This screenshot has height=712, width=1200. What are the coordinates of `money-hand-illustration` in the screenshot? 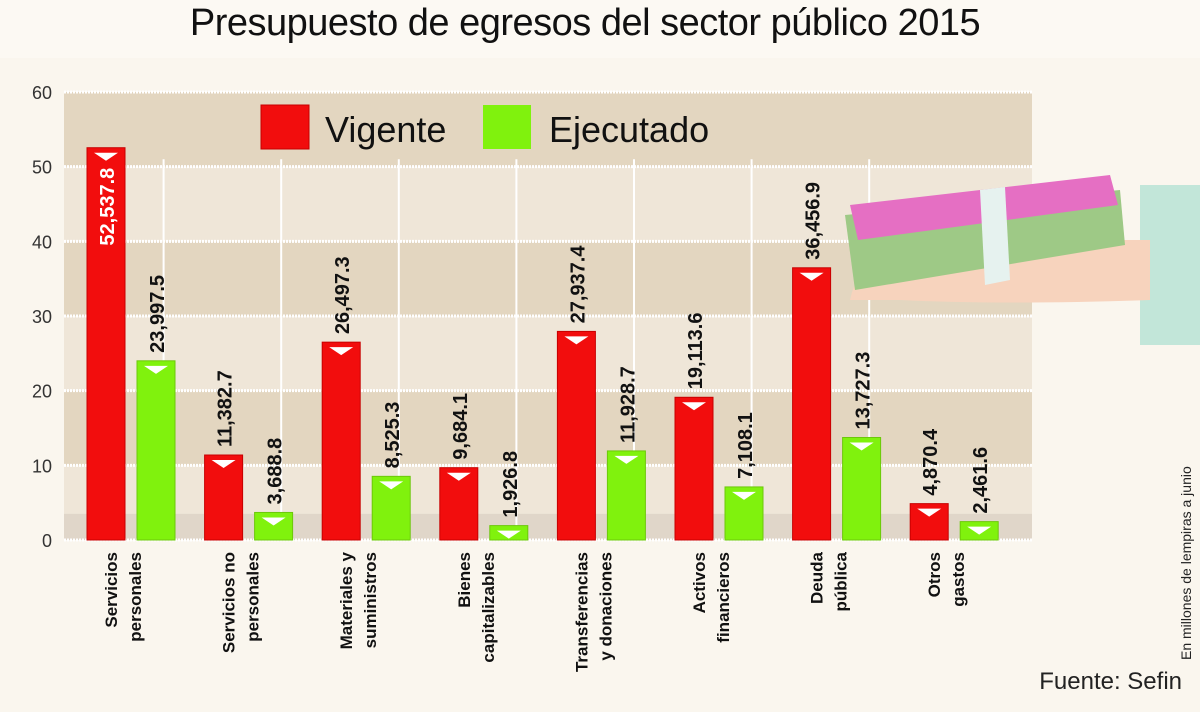 It's located at (1022, 260).